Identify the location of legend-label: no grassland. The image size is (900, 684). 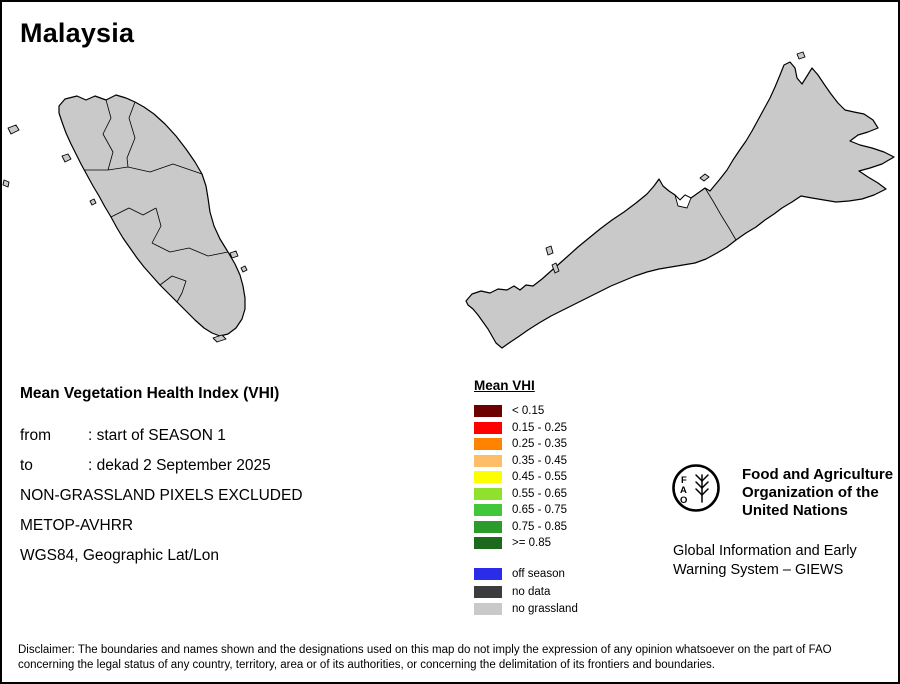
(545, 609).